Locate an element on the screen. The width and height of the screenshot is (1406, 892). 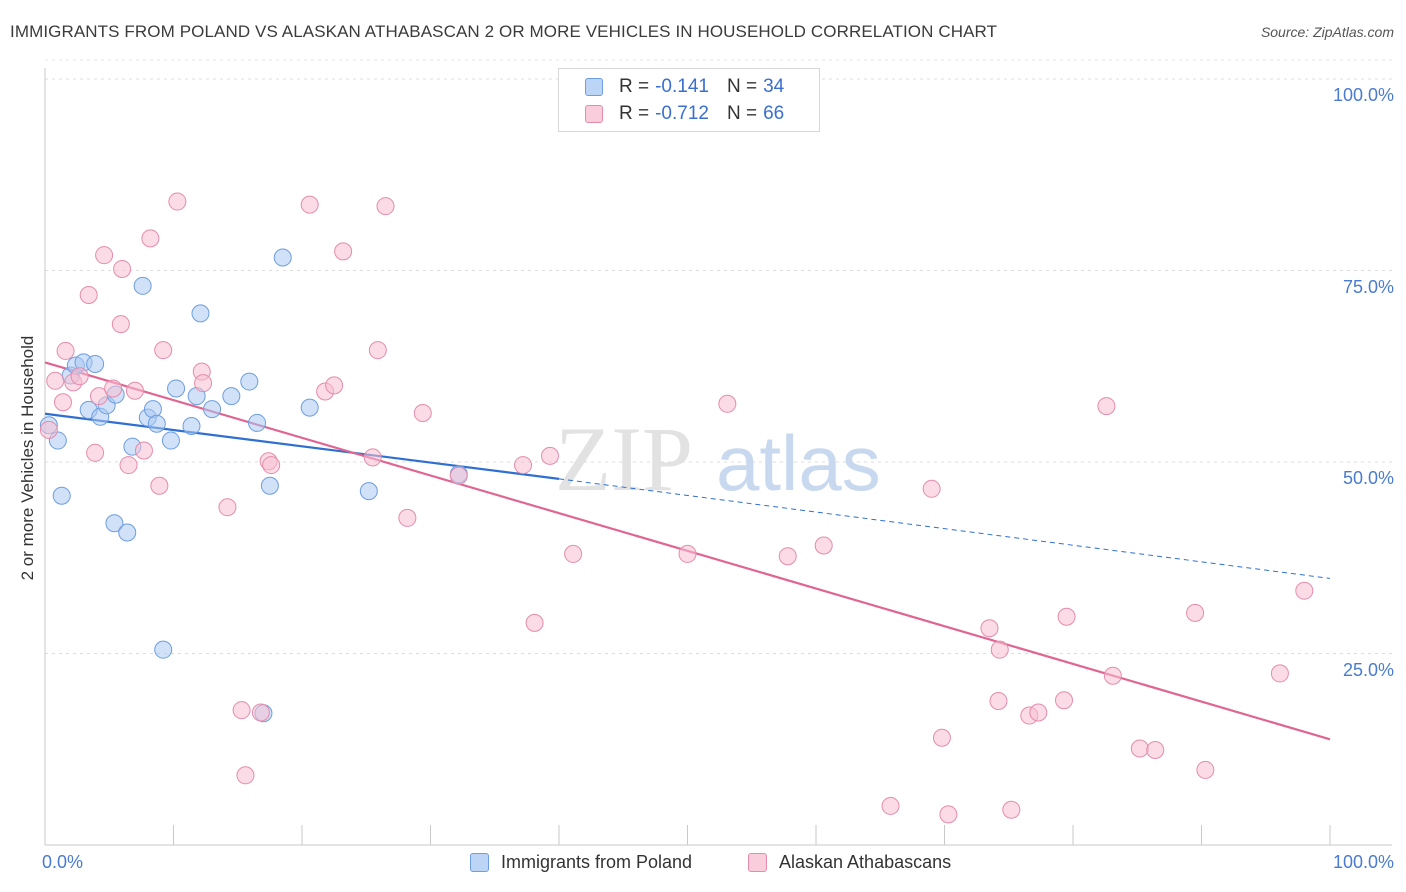
legend-swatch-athabascan is located at coordinates (594, 114).